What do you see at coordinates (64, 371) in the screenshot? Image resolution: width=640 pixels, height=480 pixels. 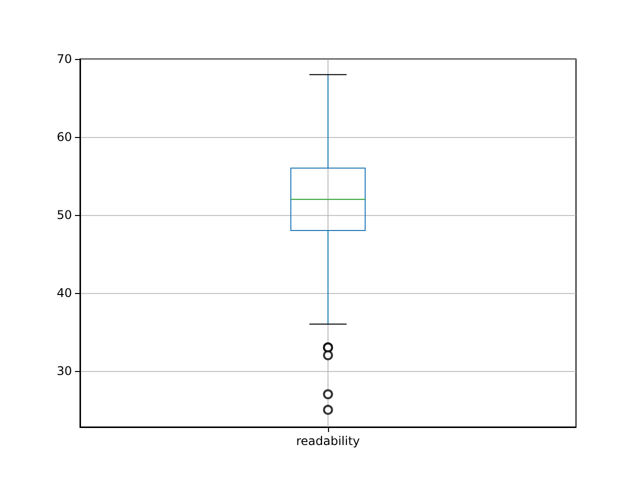 I see `y-tick-label: 30` at bounding box center [64, 371].